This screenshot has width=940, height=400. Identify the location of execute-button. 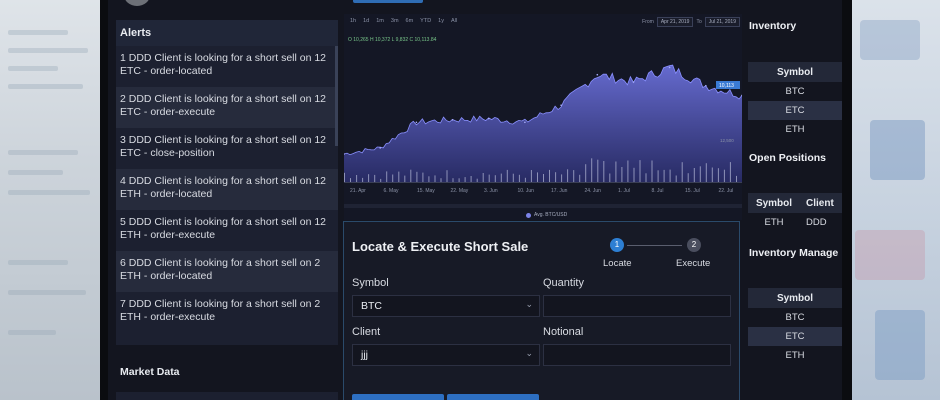
(493, 397).